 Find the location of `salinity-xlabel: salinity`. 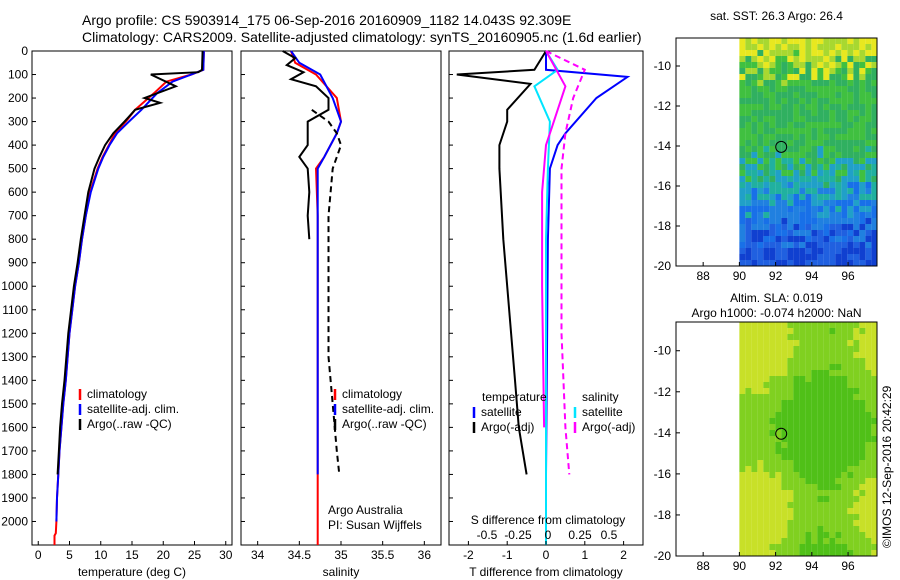

salinity-xlabel: salinity is located at coordinates (341, 572).